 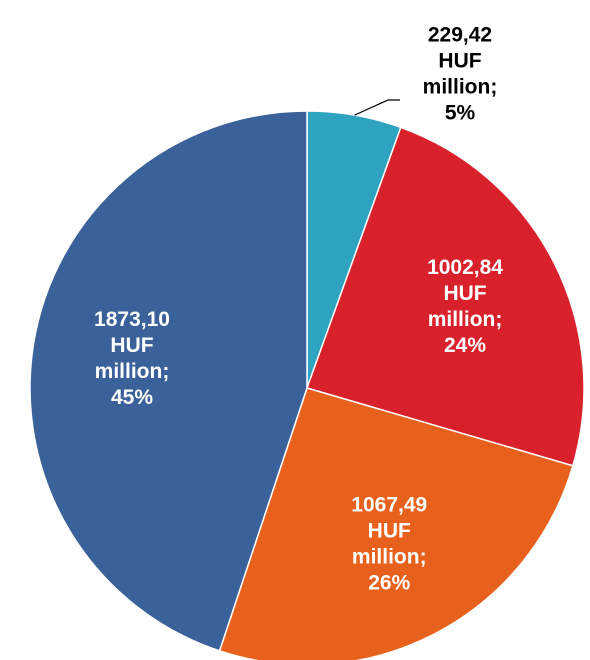 What do you see at coordinates (465, 267) in the screenshot?
I see `data-label: 1002,84` at bounding box center [465, 267].